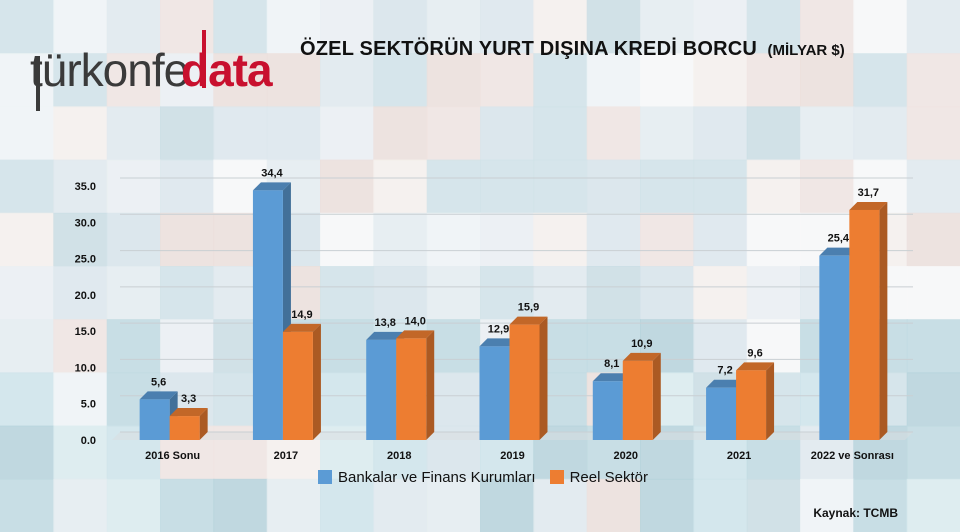  What do you see at coordinates (868, 193) in the screenshot?
I see `data-label-real: 31,7` at bounding box center [868, 193].